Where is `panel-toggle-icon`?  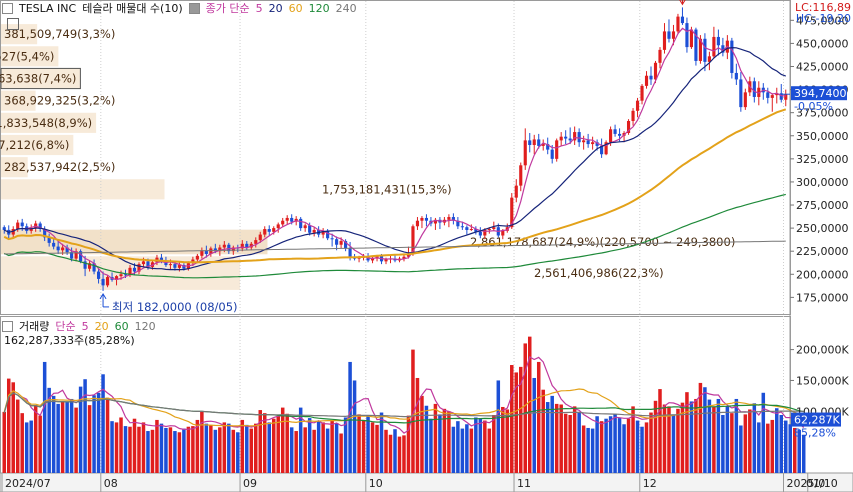 panel-toggle-icon is located at coordinates (13, 24).